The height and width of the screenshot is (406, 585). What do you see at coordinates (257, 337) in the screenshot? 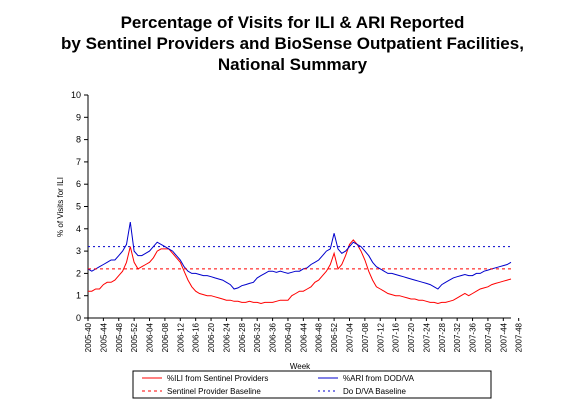
I see `x-tick-label: 2006-32` at bounding box center [257, 337].